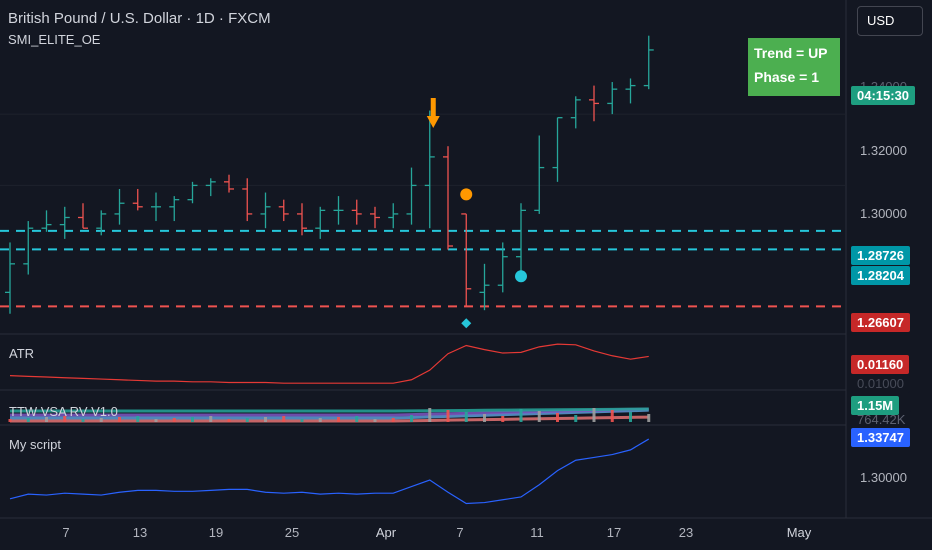  Describe the element at coordinates (54, 39) in the screenshot. I see `indicator-name: SMI_ELITE_OE` at that location.